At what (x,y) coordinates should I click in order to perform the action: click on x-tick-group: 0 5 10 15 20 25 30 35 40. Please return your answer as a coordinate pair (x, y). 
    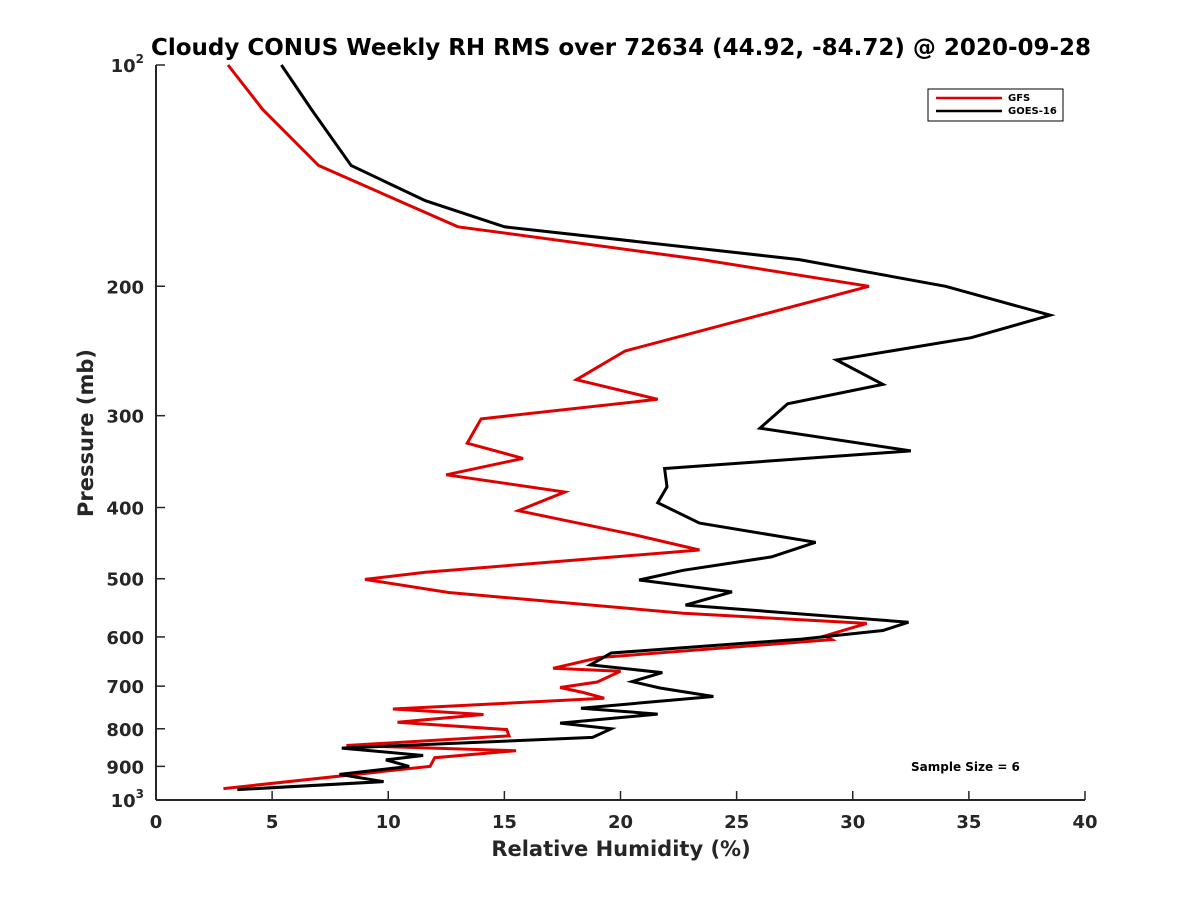
    Looking at the image, I should click on (624, 812).